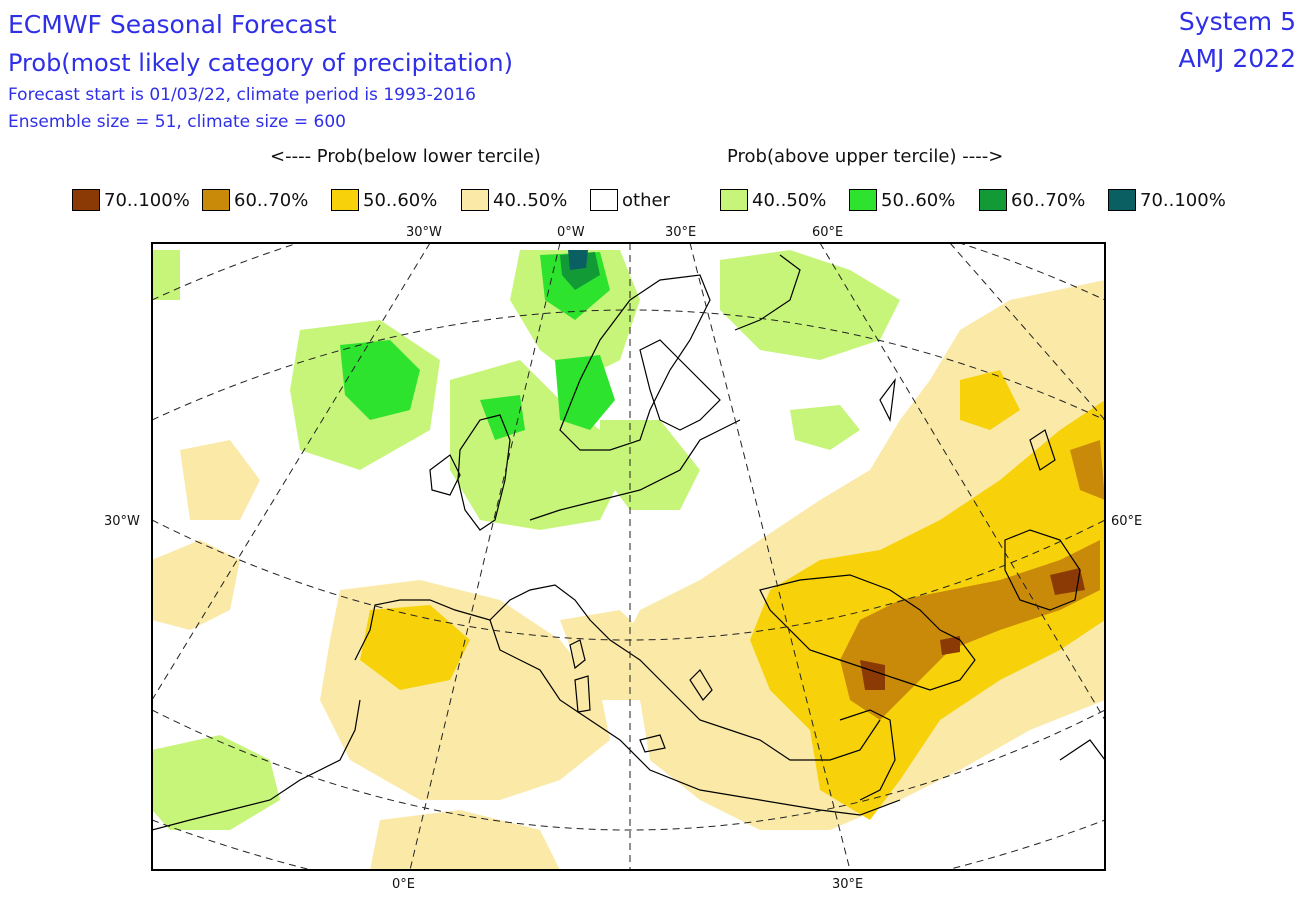 The image size is (1306, 900). What do you see at coordinates (1087, 470) in the screenshot?
I see `dry-area-far-east` at bounding box center [1087, 470].